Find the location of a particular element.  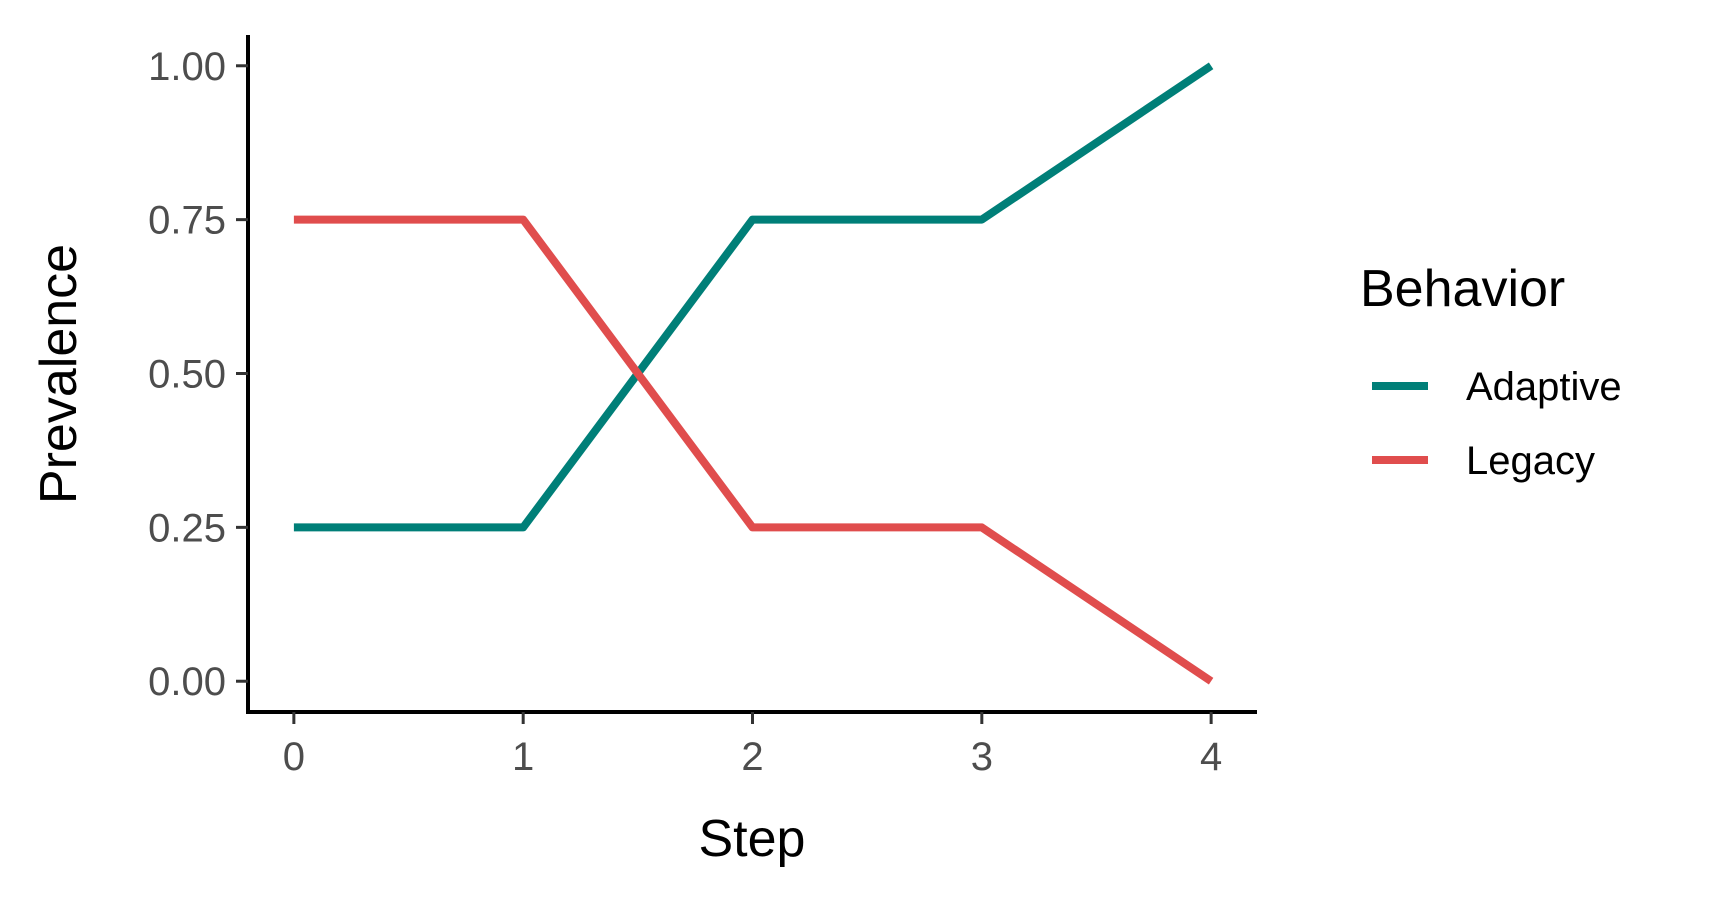

legend-label-legacy: Legacy is located at coordinates (1530, 461).